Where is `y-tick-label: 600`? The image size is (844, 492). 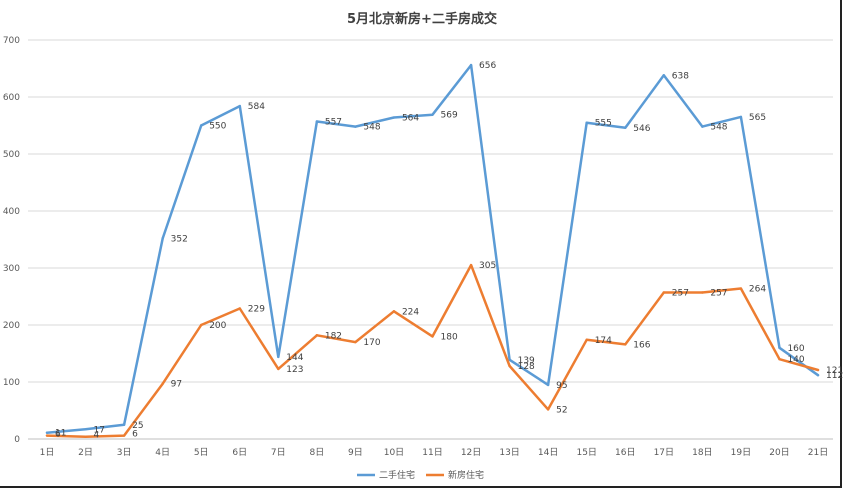 y-tick-label: 600 is located at coordinates (11, 98).